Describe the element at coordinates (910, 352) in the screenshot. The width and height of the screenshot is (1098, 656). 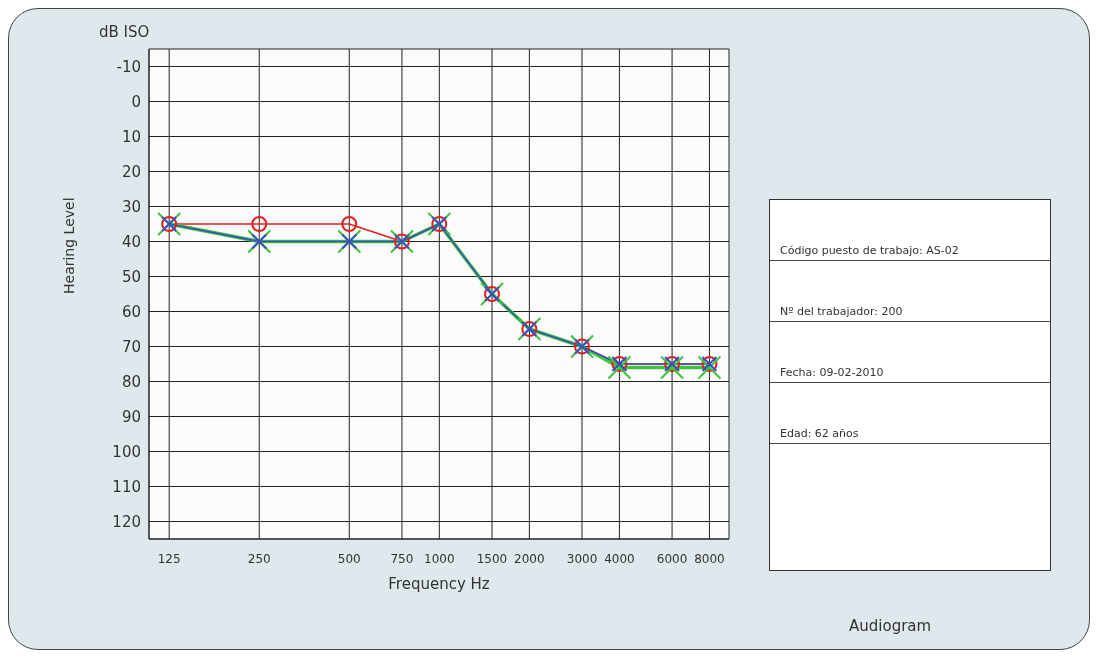
I see `text: Fecha: 09-02-2010` at that location.